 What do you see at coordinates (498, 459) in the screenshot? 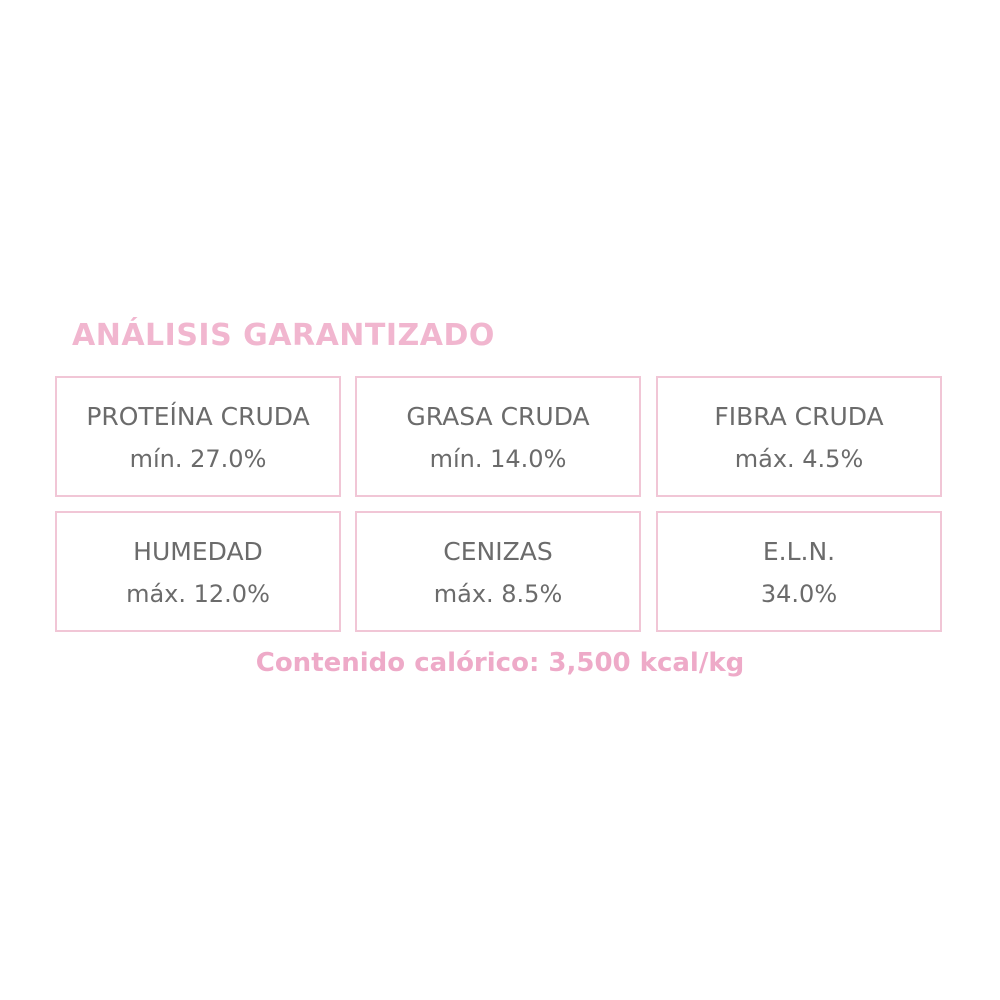
I see `cell-value: mín. 14.0%` at bounding box center [498, 459].